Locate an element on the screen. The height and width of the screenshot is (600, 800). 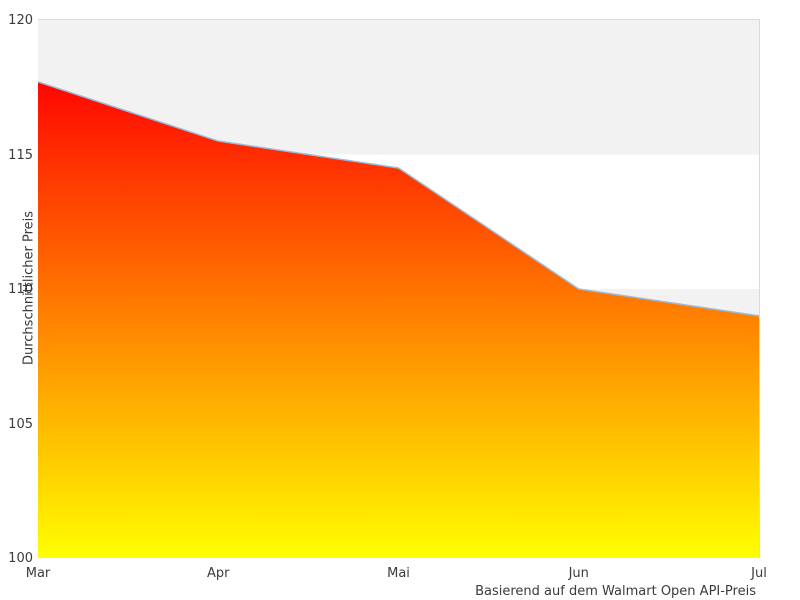
y-tick-label: 100 is located at coordinates (20, 558).